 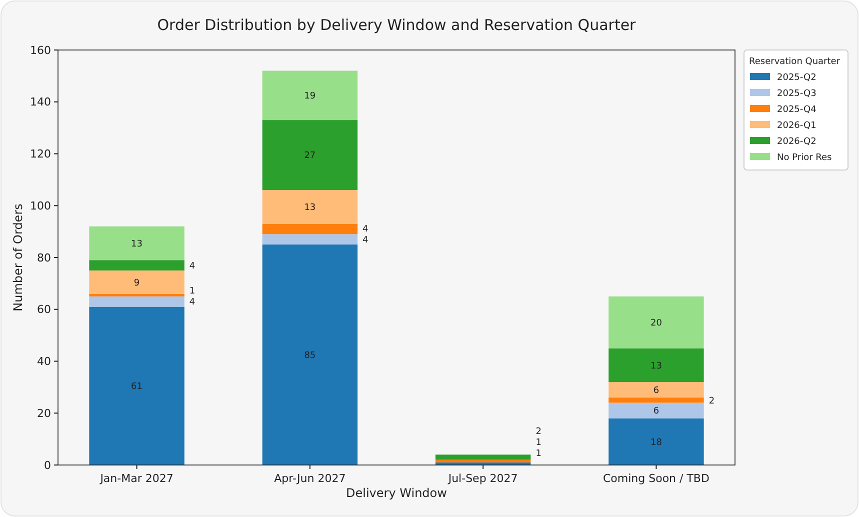 What do you see at coordinates (796, 78) in the screenshot?
I see `legend-label: 2025-Q2` at bounding box center [796, 78].